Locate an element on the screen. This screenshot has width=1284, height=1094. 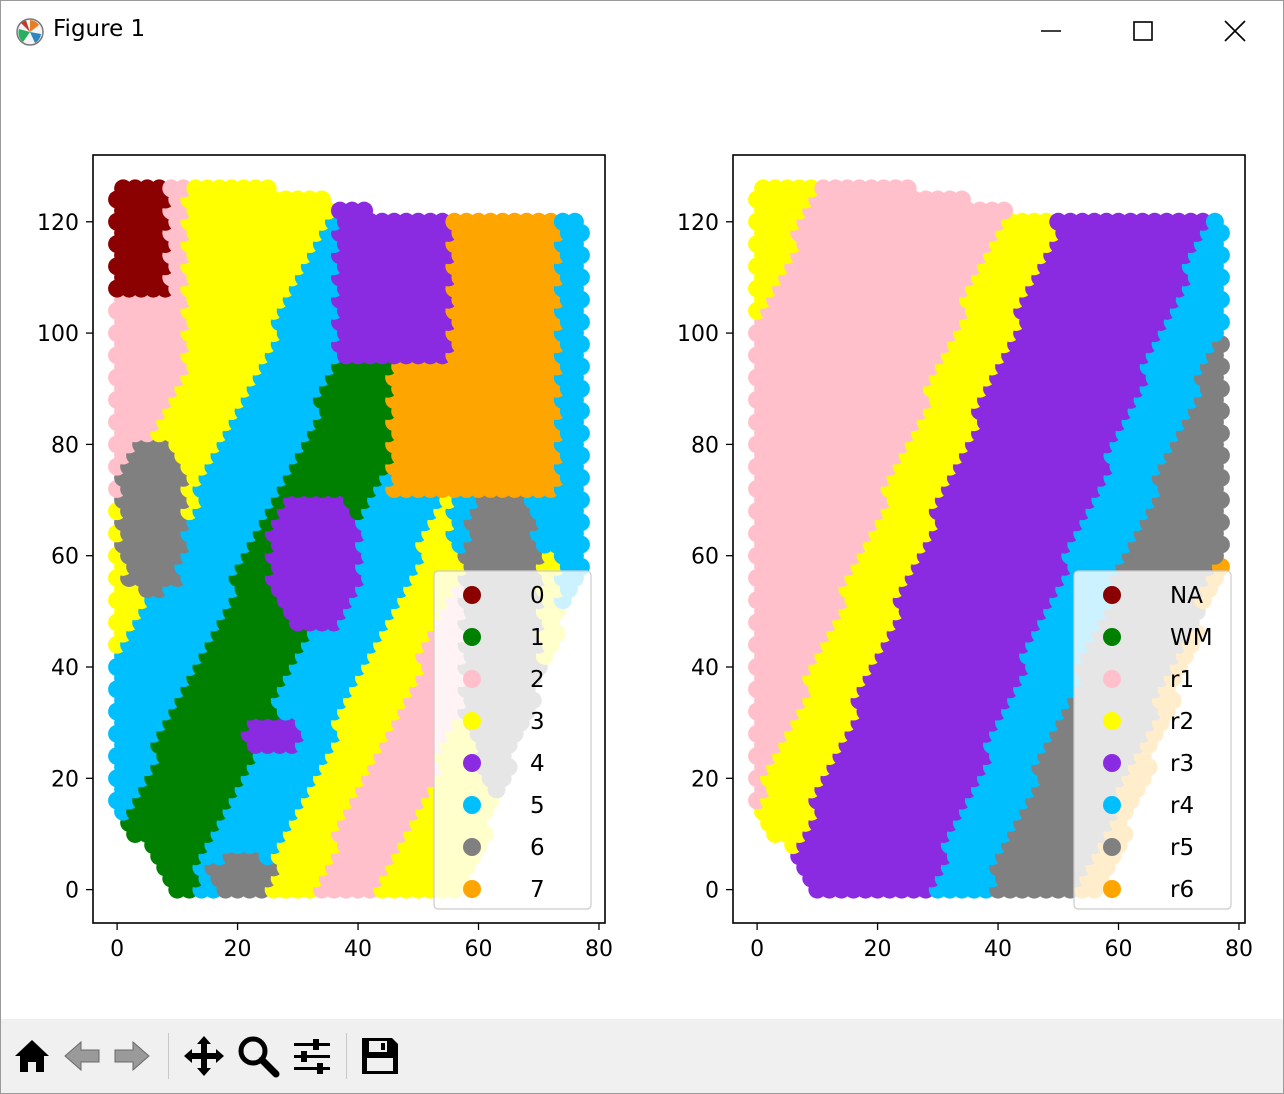
forward-button is located at coordinates (132, 1056).